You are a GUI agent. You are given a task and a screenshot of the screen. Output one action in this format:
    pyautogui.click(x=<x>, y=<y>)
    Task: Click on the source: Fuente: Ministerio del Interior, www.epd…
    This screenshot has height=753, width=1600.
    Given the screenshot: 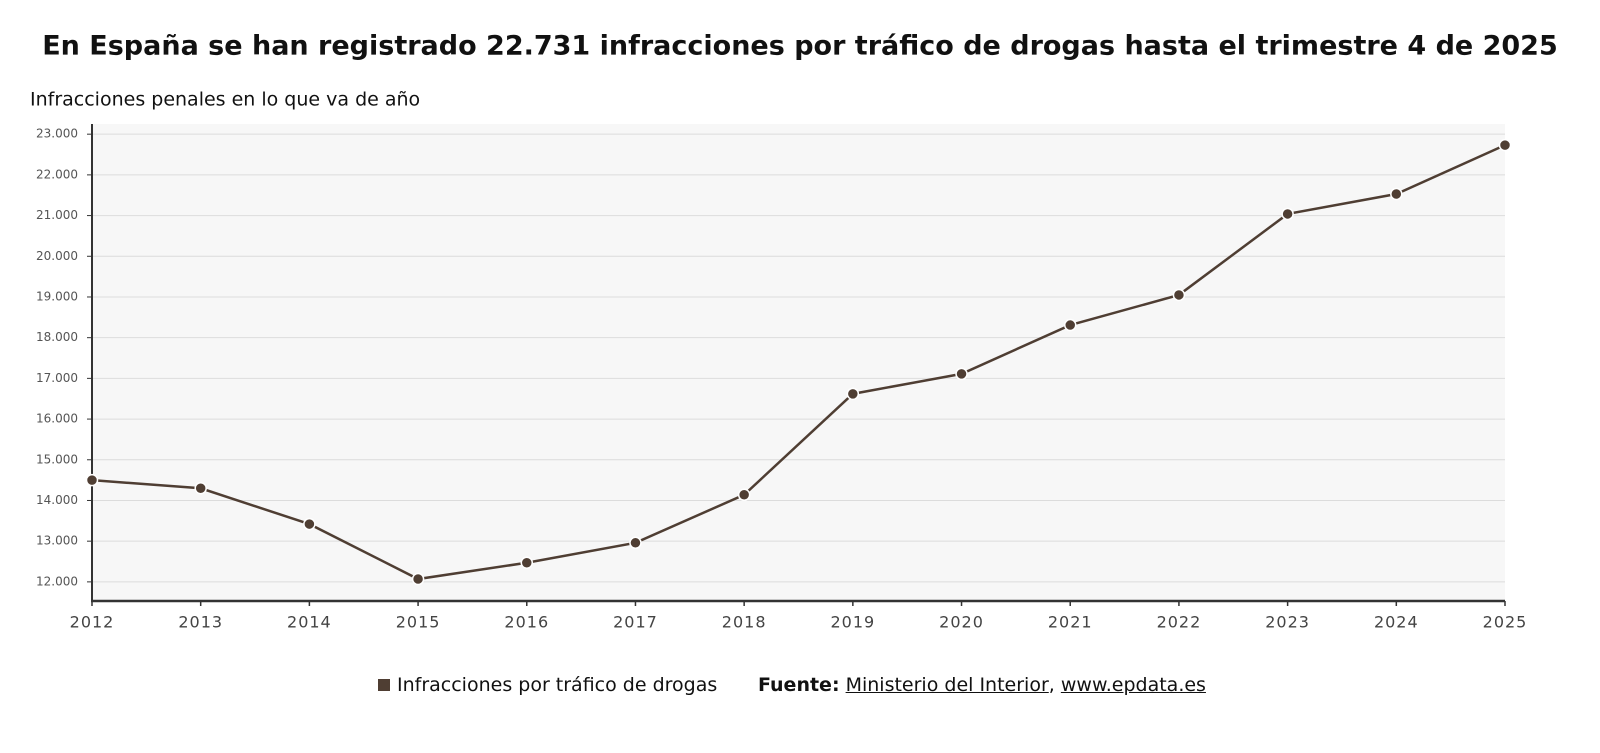 What is the action you would take?
    pyautogui.click(x=982, y=685)
    